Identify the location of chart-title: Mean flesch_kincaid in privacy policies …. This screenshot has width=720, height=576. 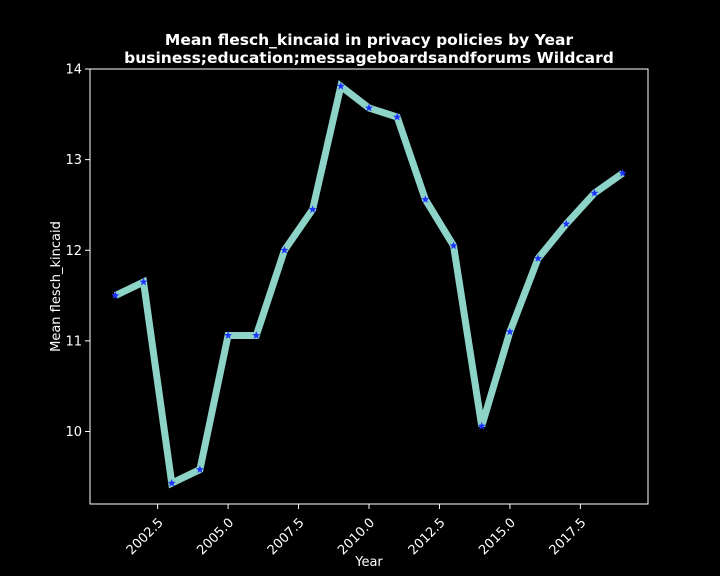
(369, 40).